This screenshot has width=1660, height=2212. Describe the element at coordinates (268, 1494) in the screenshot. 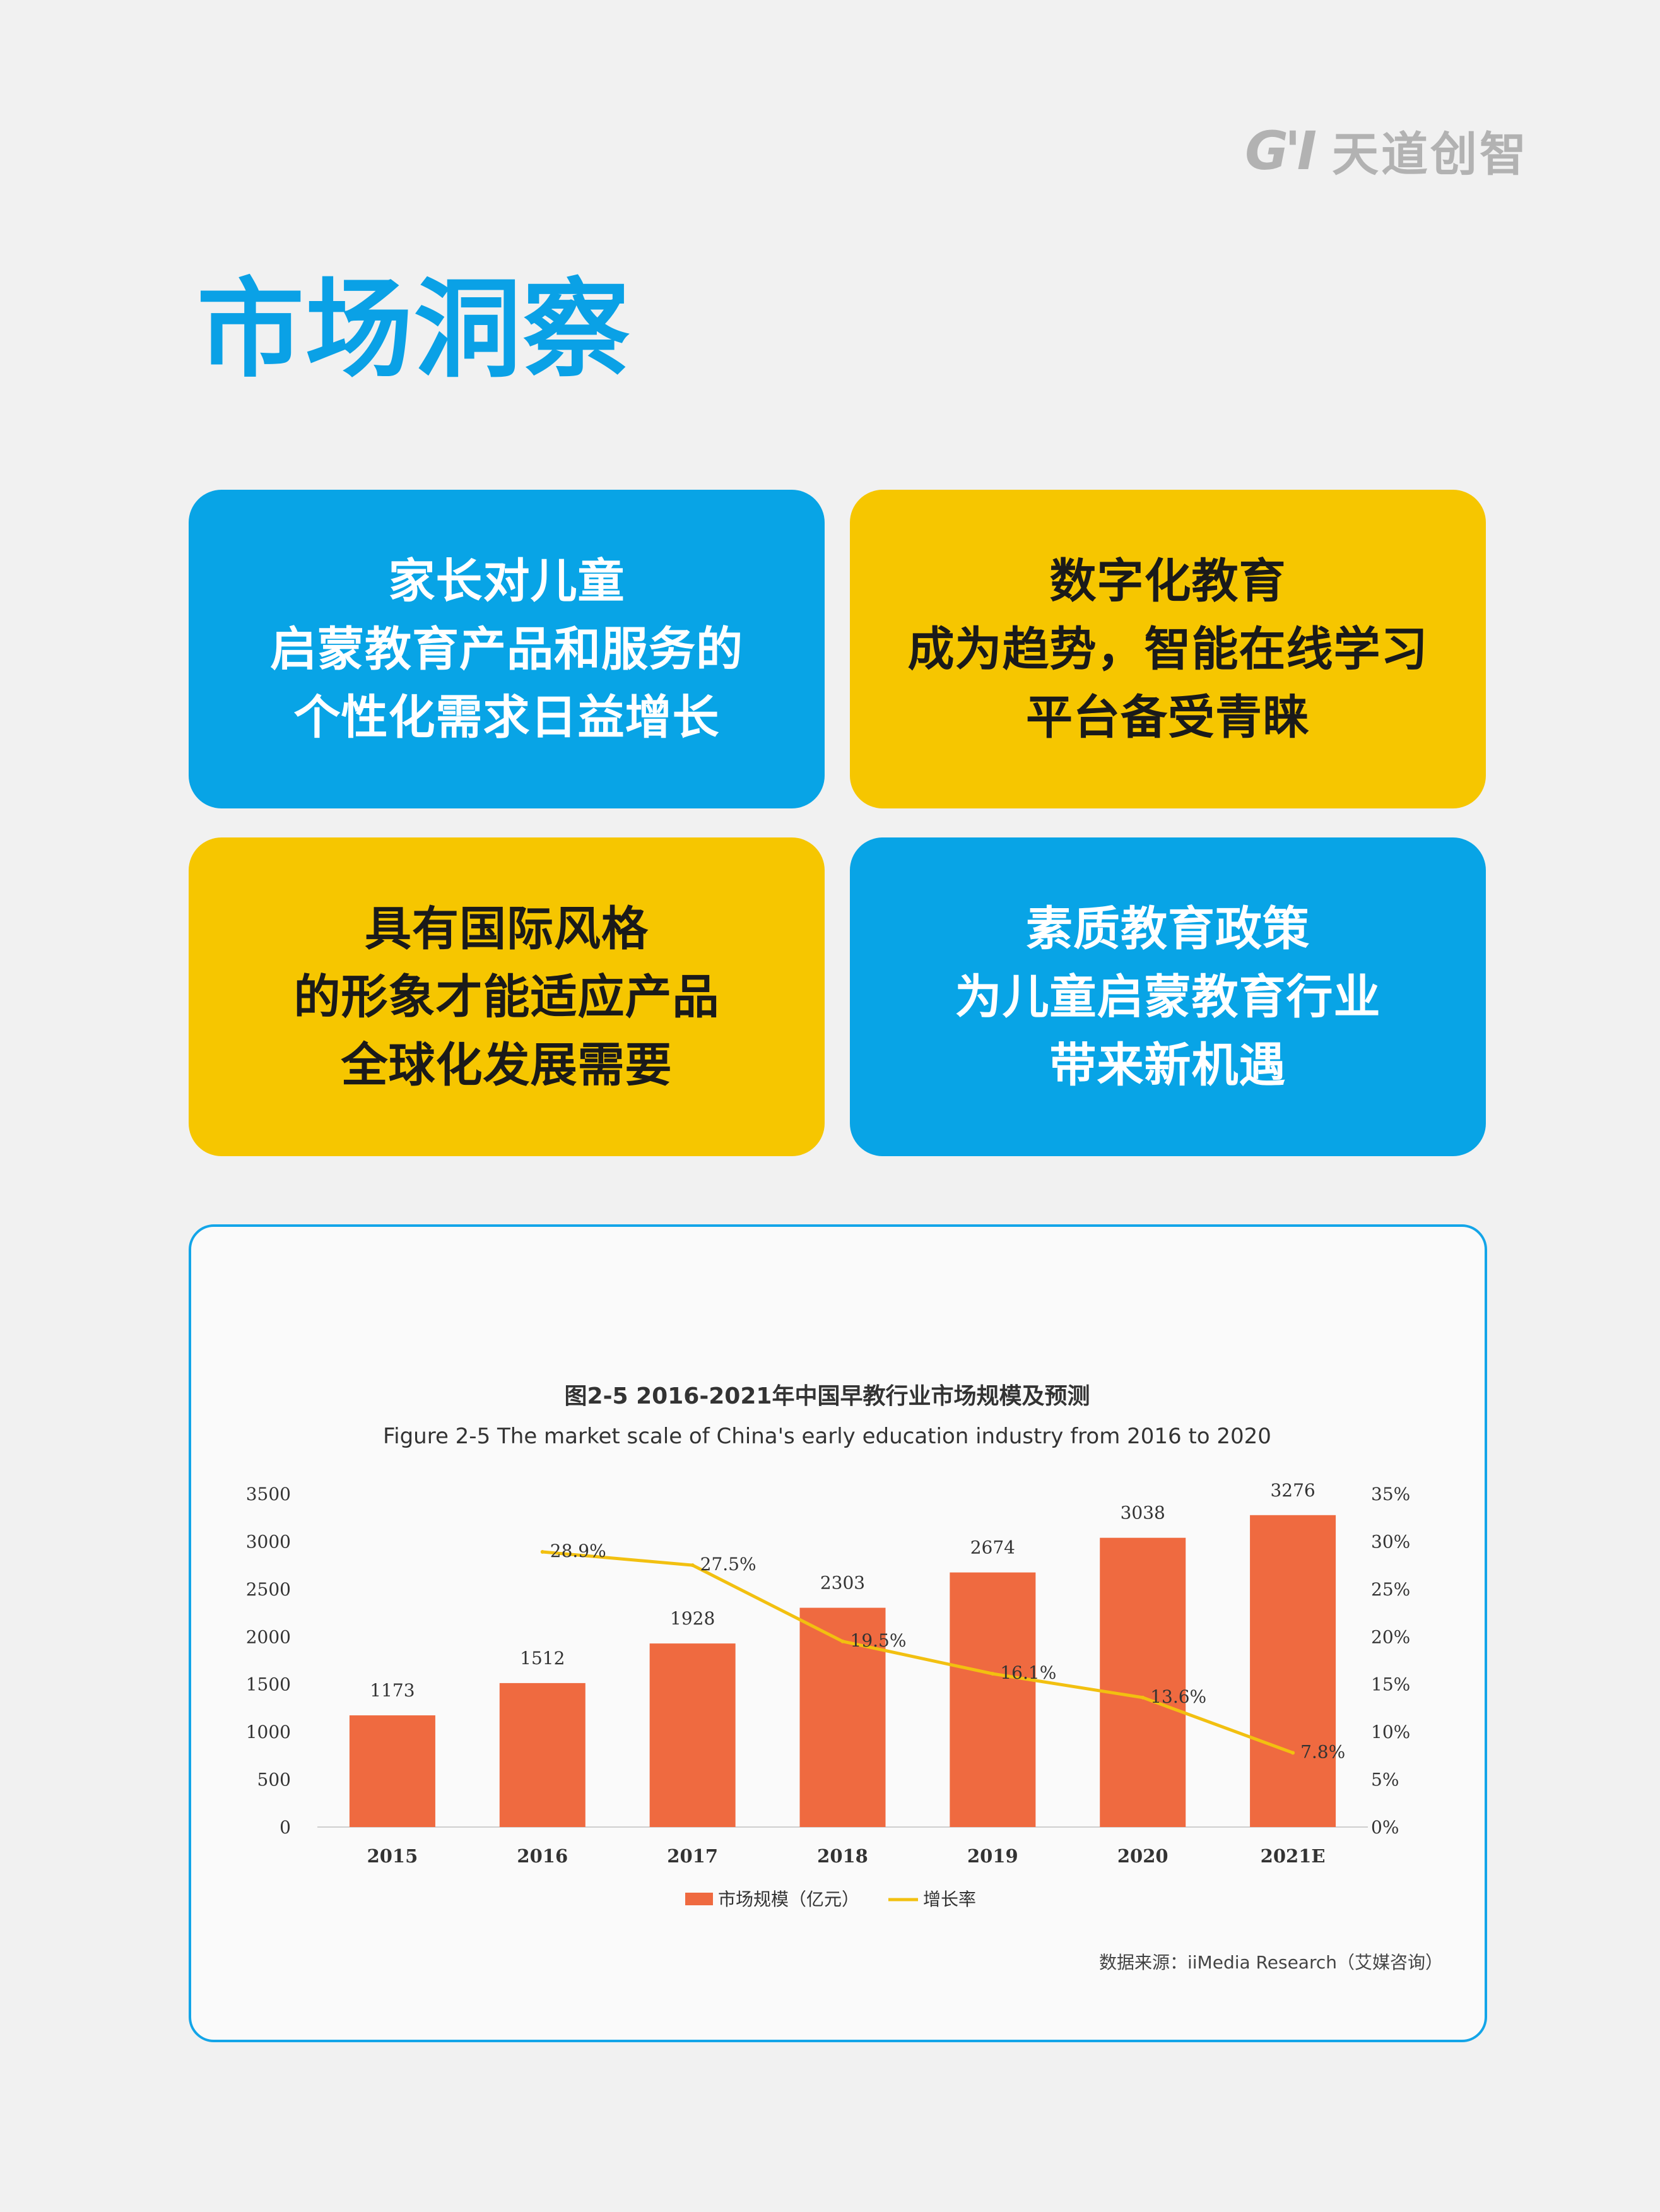

I see `y-axis-tick-label: 3500` at that location.